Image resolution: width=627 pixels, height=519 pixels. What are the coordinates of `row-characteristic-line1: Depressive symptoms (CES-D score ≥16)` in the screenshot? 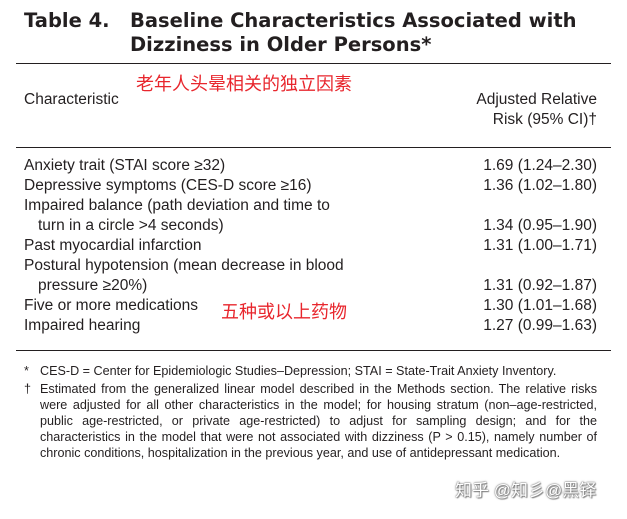 It's located at (168, 185).